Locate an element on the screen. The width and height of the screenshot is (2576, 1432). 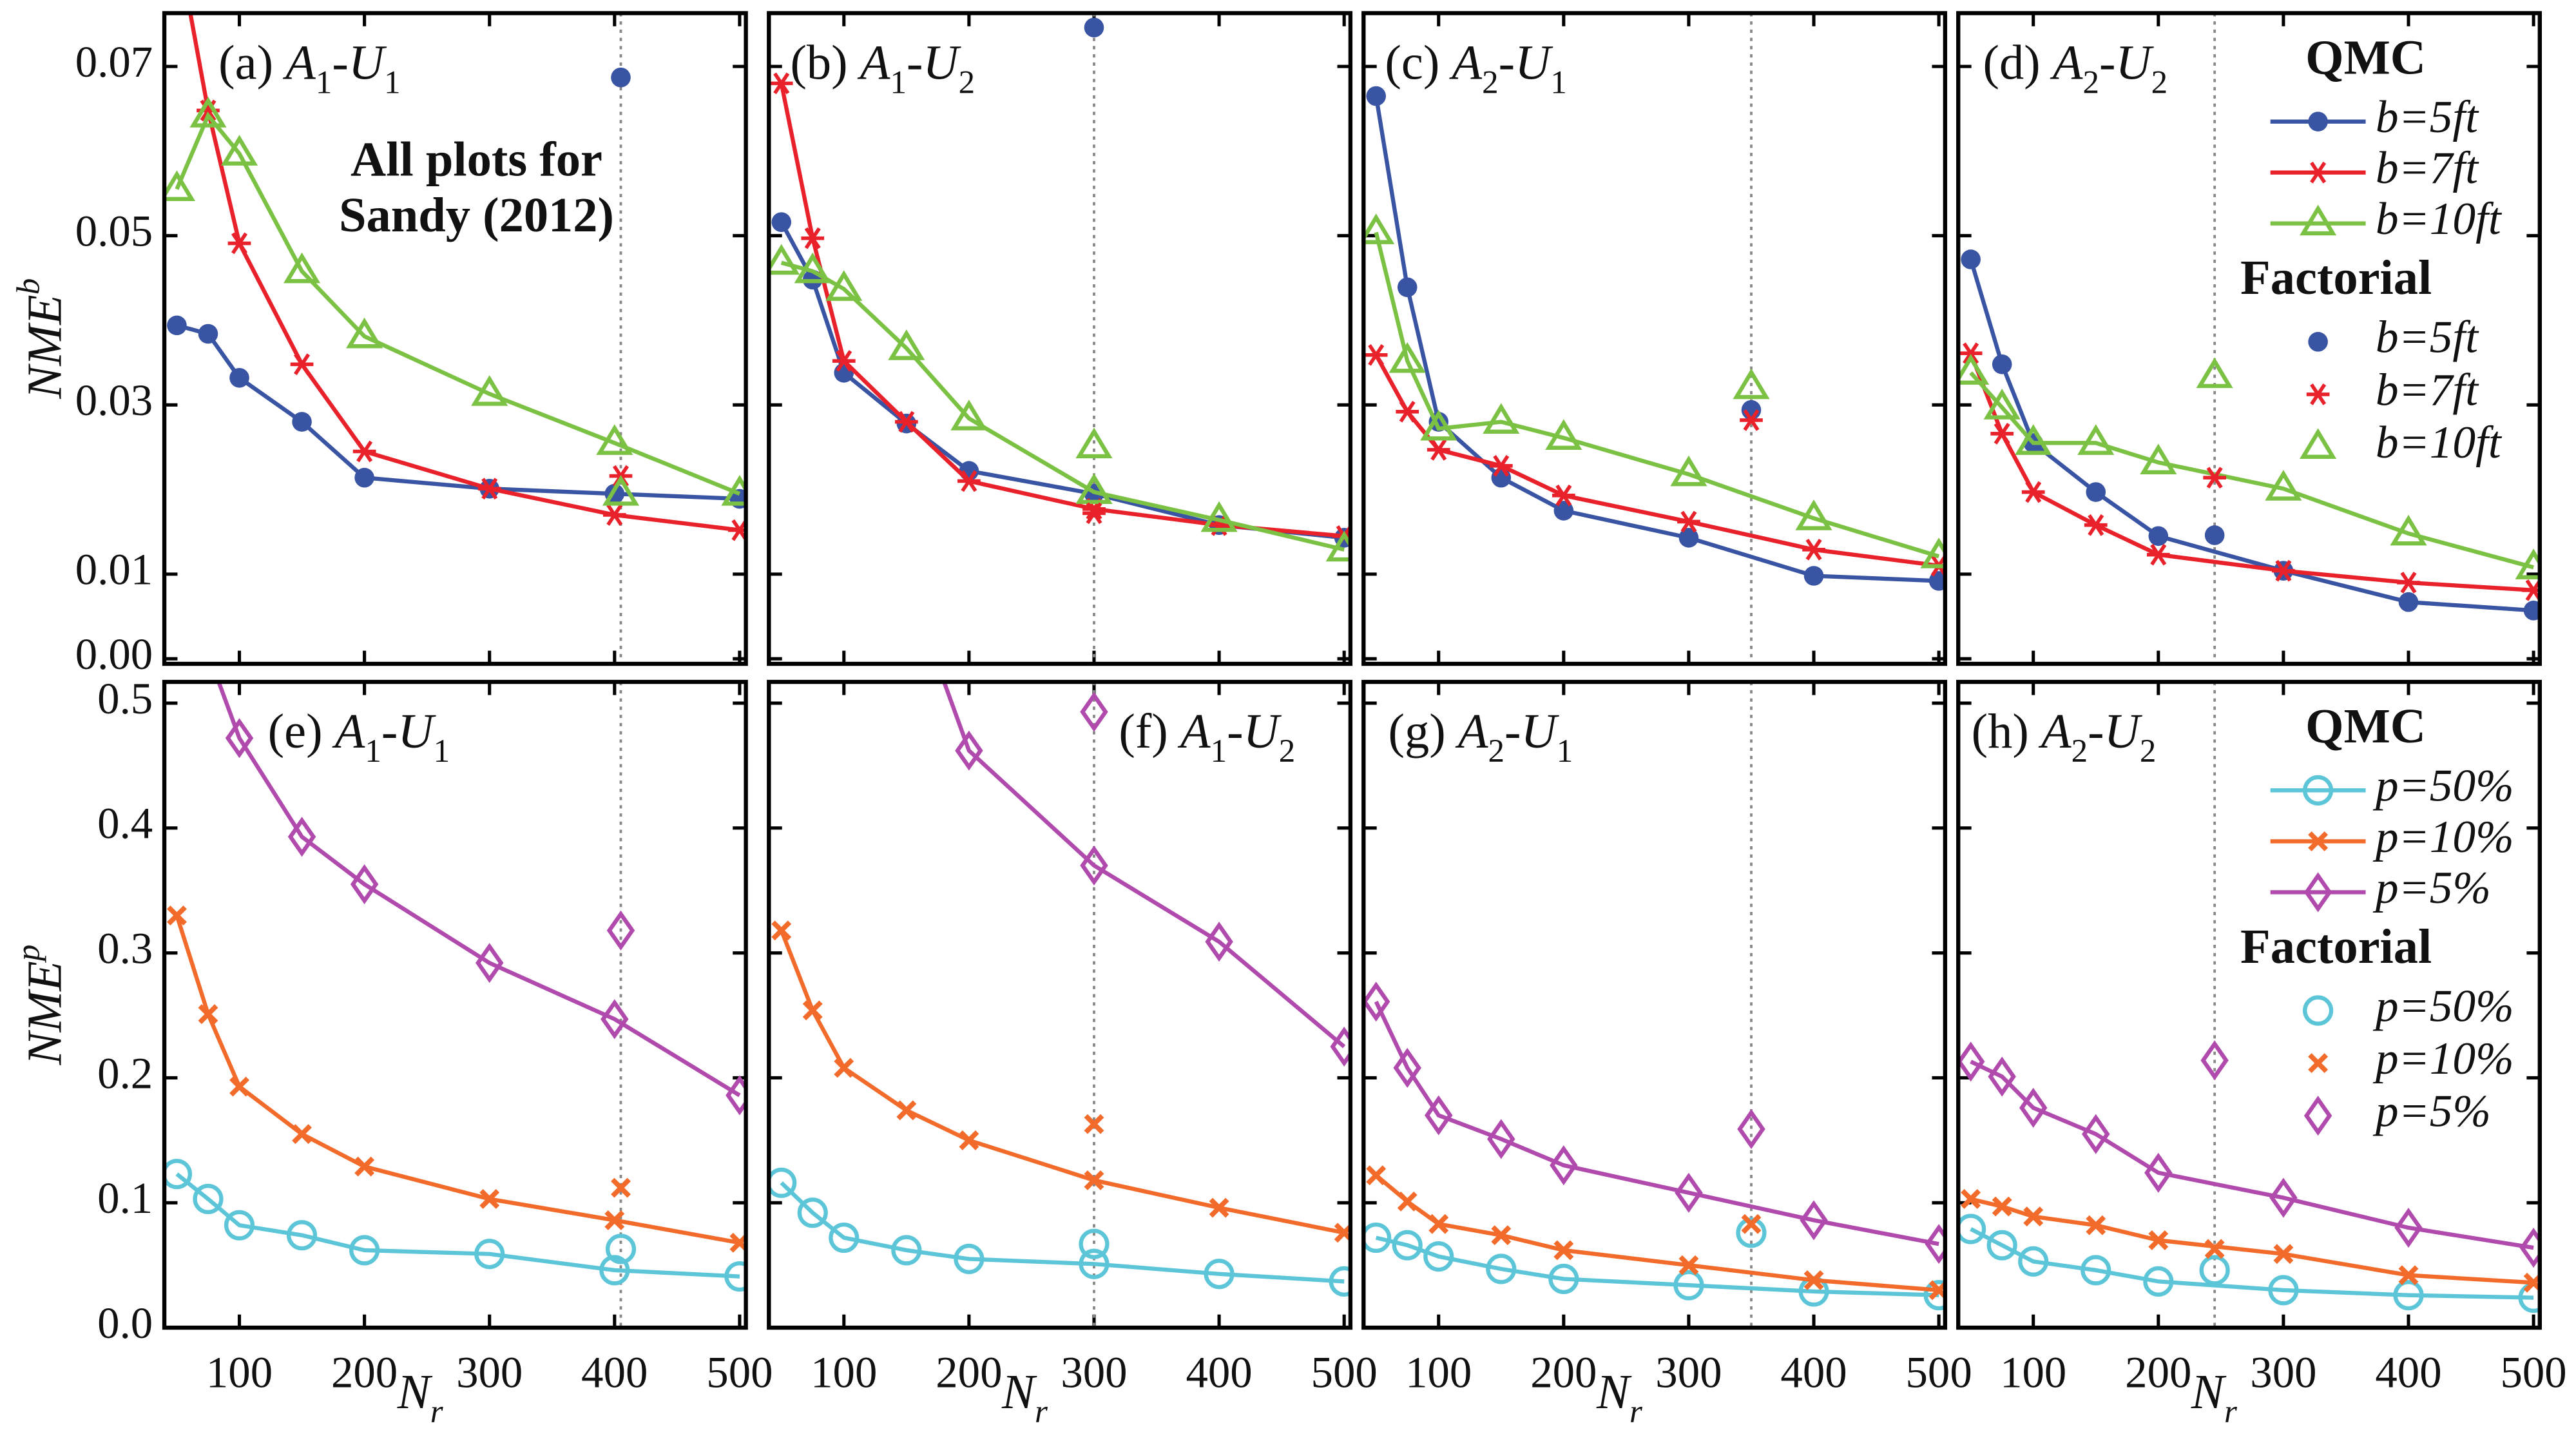
annotation: All plots for is located at coordinates (477, 159).